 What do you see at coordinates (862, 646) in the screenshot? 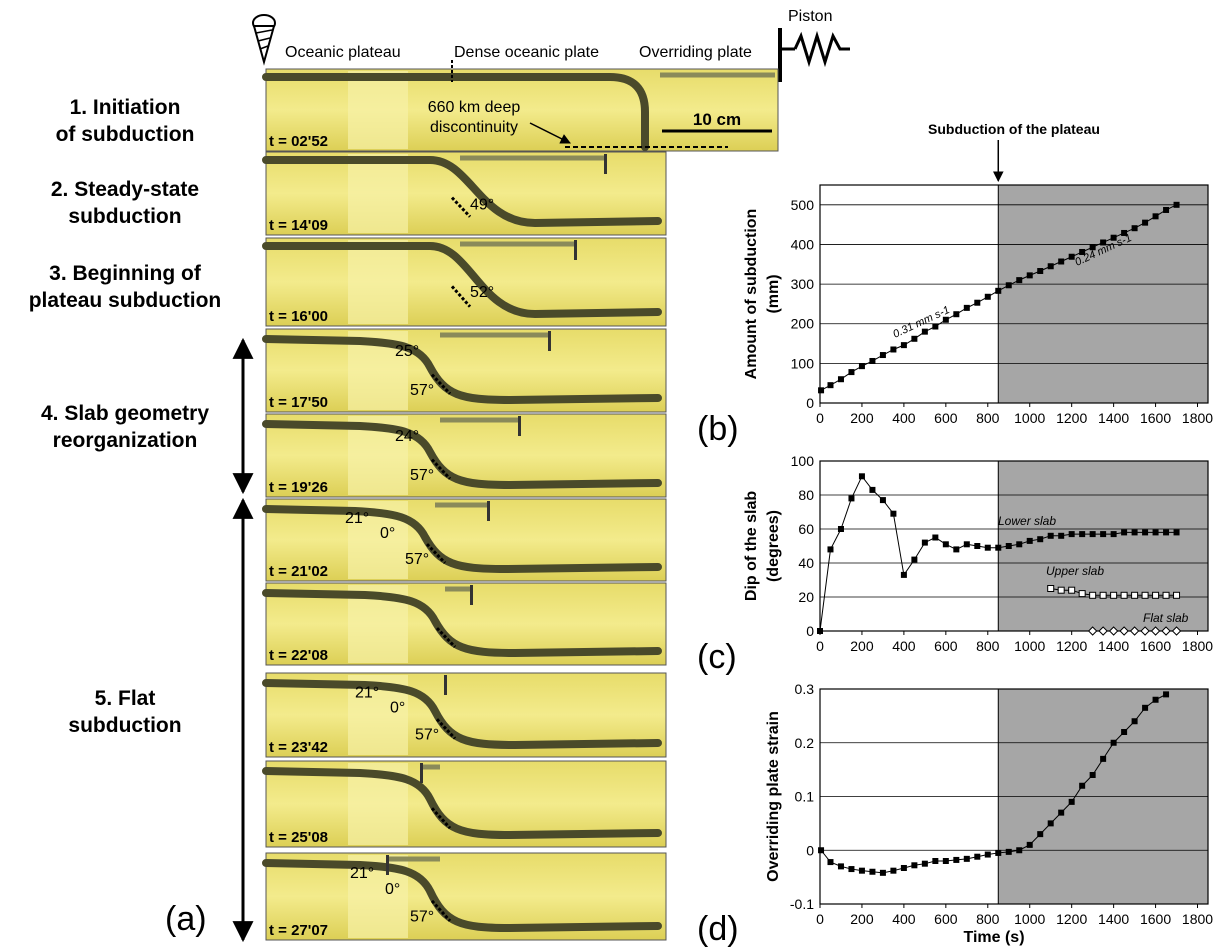
I see `x-tick-label: 200` at bounding box center [862, 646].